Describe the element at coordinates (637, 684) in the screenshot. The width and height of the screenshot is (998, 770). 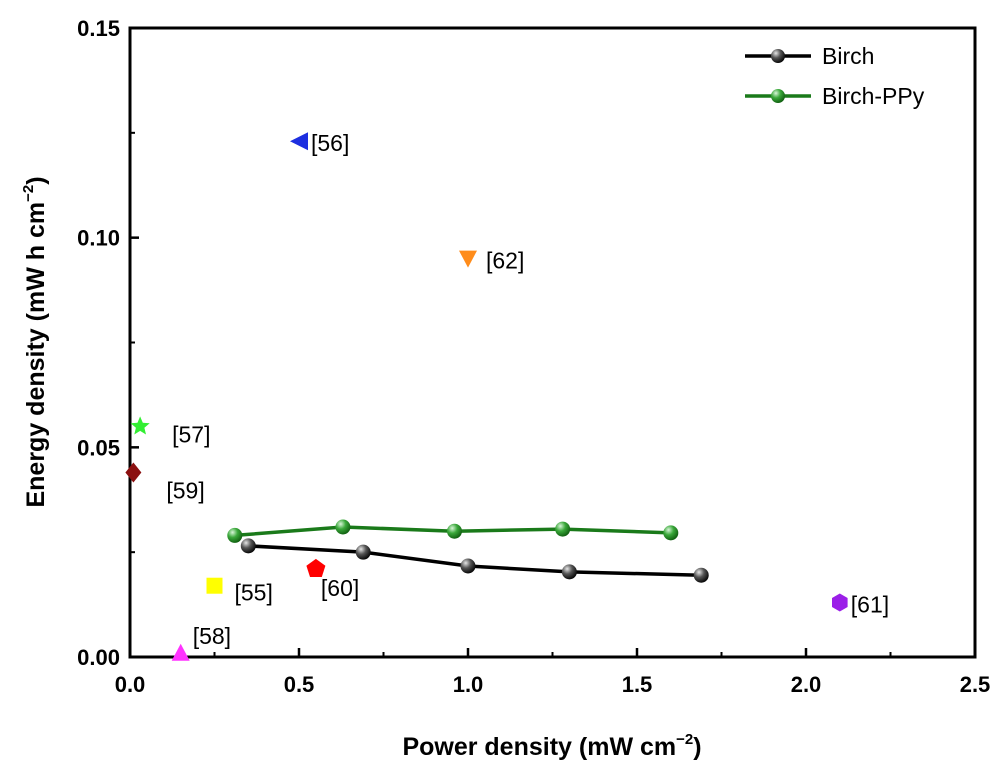
I see `x-tick-label: 1.5` at that location.